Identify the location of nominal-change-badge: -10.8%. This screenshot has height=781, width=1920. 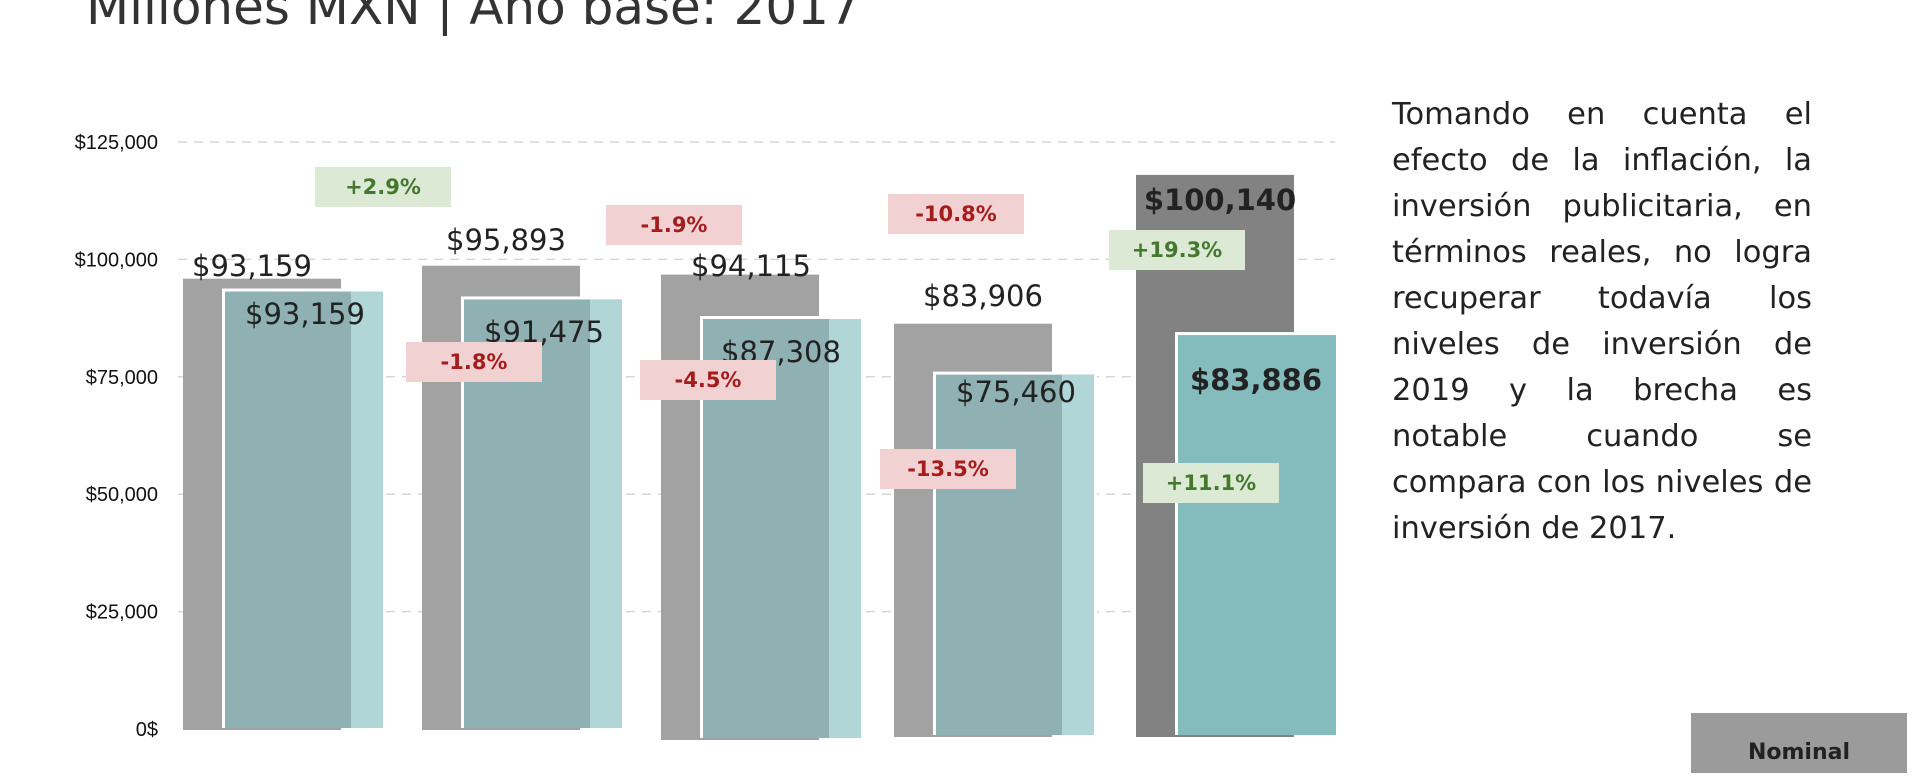
(956, 214).